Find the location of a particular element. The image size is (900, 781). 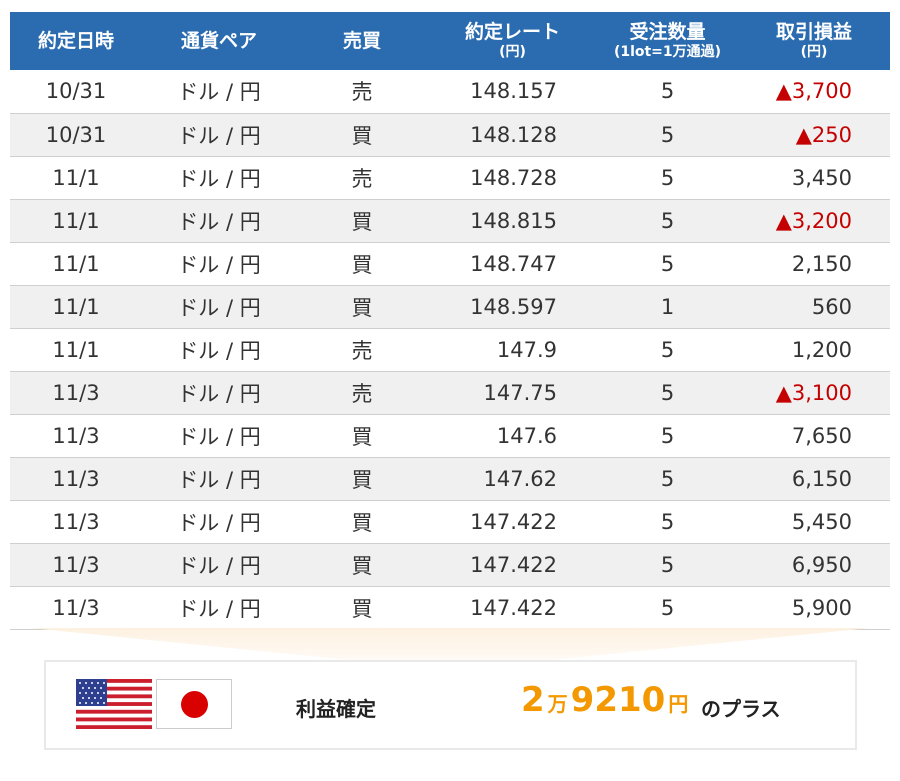

profit-confirmed-label: 利益確定 is located at coordinates (336, 709).